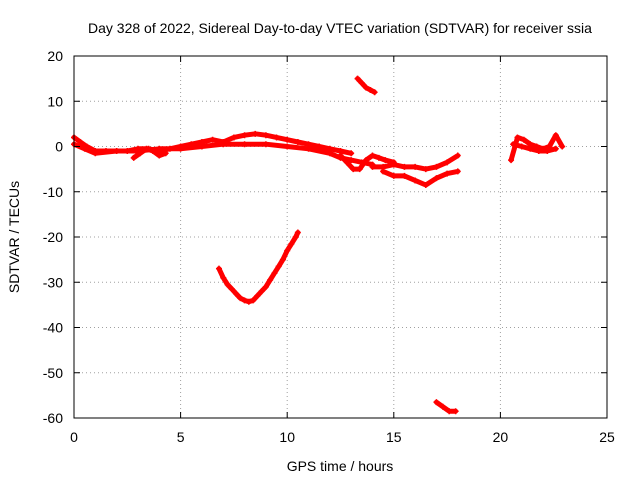 This screenshot has height=480, width=640. What do you see at coordinates (53, 282) in the screenshot?
I see `y-tick-label-5: -30` at bounding box center [53, 282].